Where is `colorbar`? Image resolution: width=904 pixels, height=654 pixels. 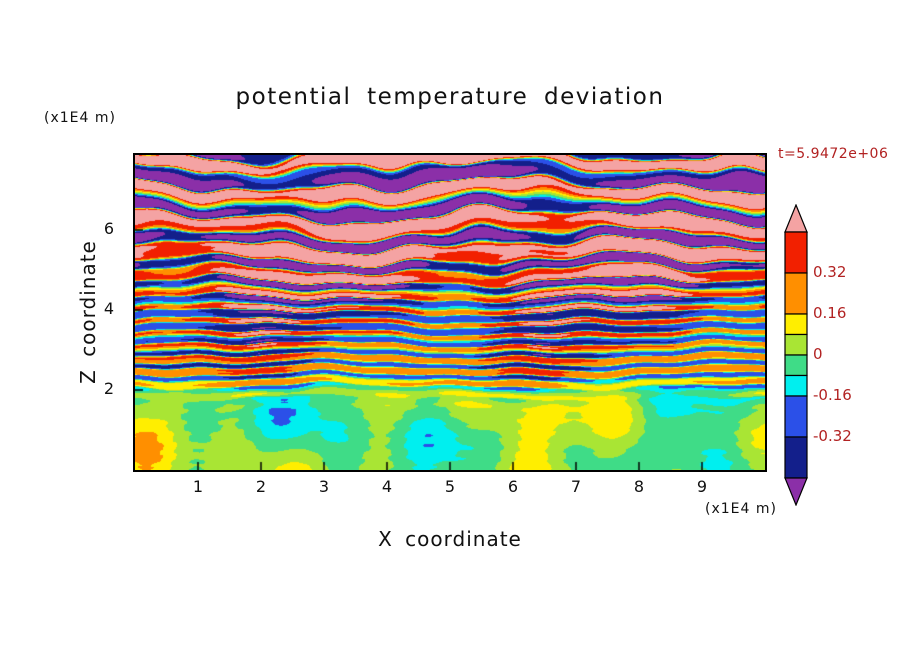 colorbar is located at coordinates (796, 355).